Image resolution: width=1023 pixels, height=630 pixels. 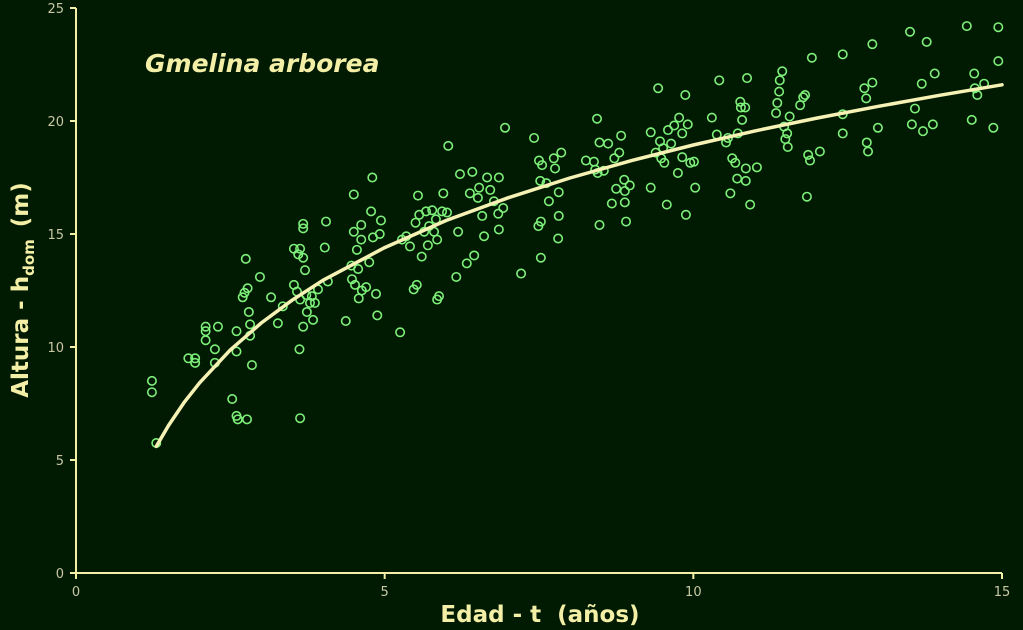 I want to click on y-tick-label: 25, so click(x=55, y=9).